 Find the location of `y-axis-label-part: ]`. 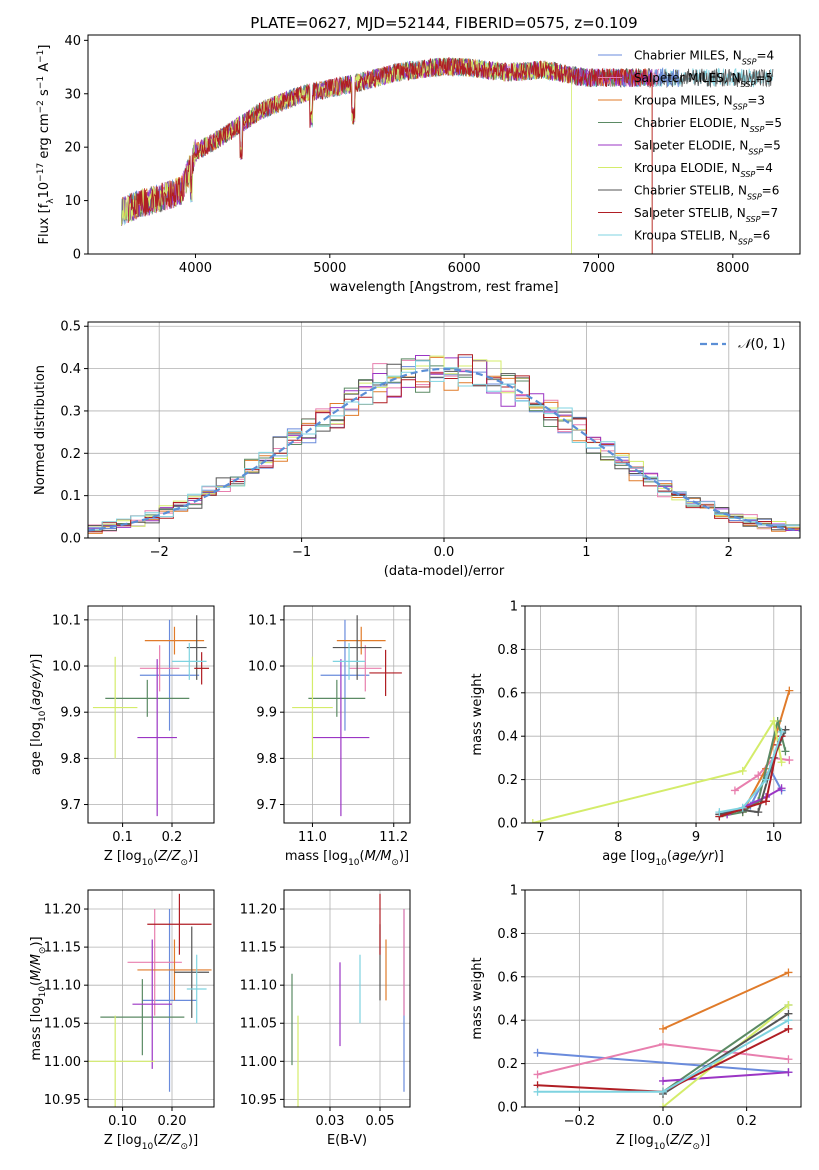

y-axis-label-part: ] is located at coordinates (44, 47).